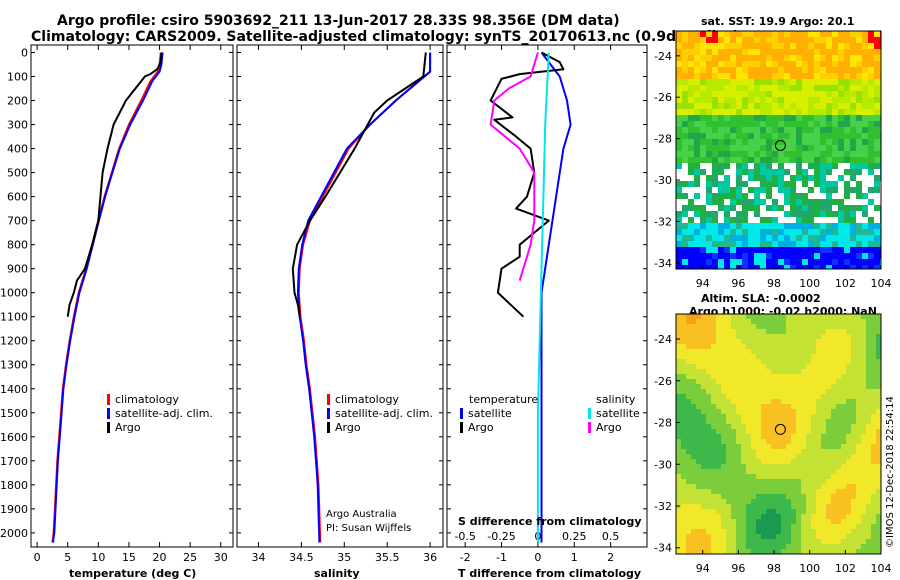  I want to click on s-difference-label: S difference from climatology, so click(550, 521).